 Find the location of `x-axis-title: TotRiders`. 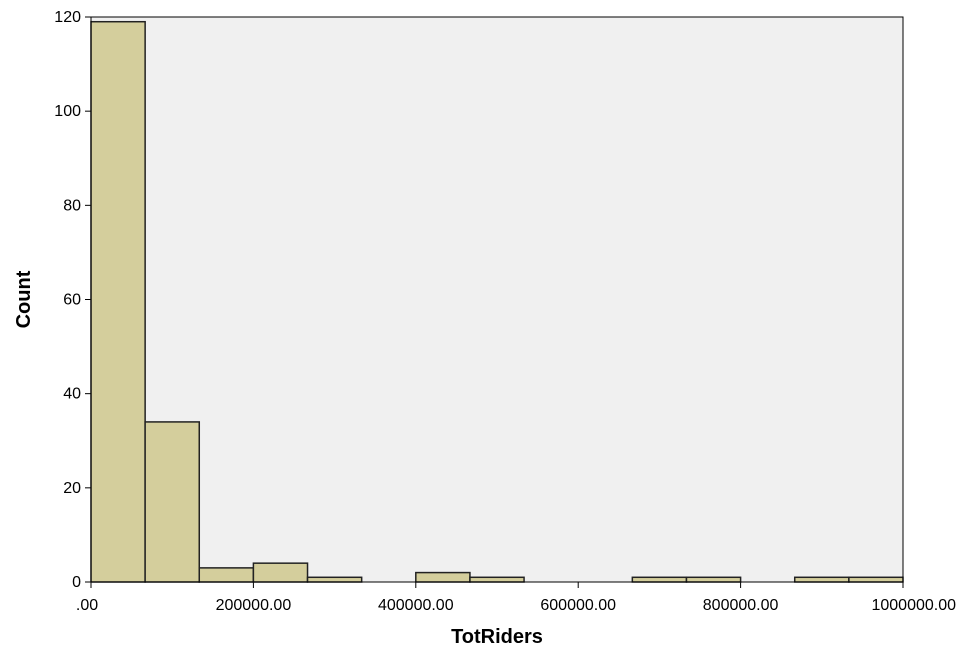

x-axis-title: TotRiders is located at coordinates (497, 637).